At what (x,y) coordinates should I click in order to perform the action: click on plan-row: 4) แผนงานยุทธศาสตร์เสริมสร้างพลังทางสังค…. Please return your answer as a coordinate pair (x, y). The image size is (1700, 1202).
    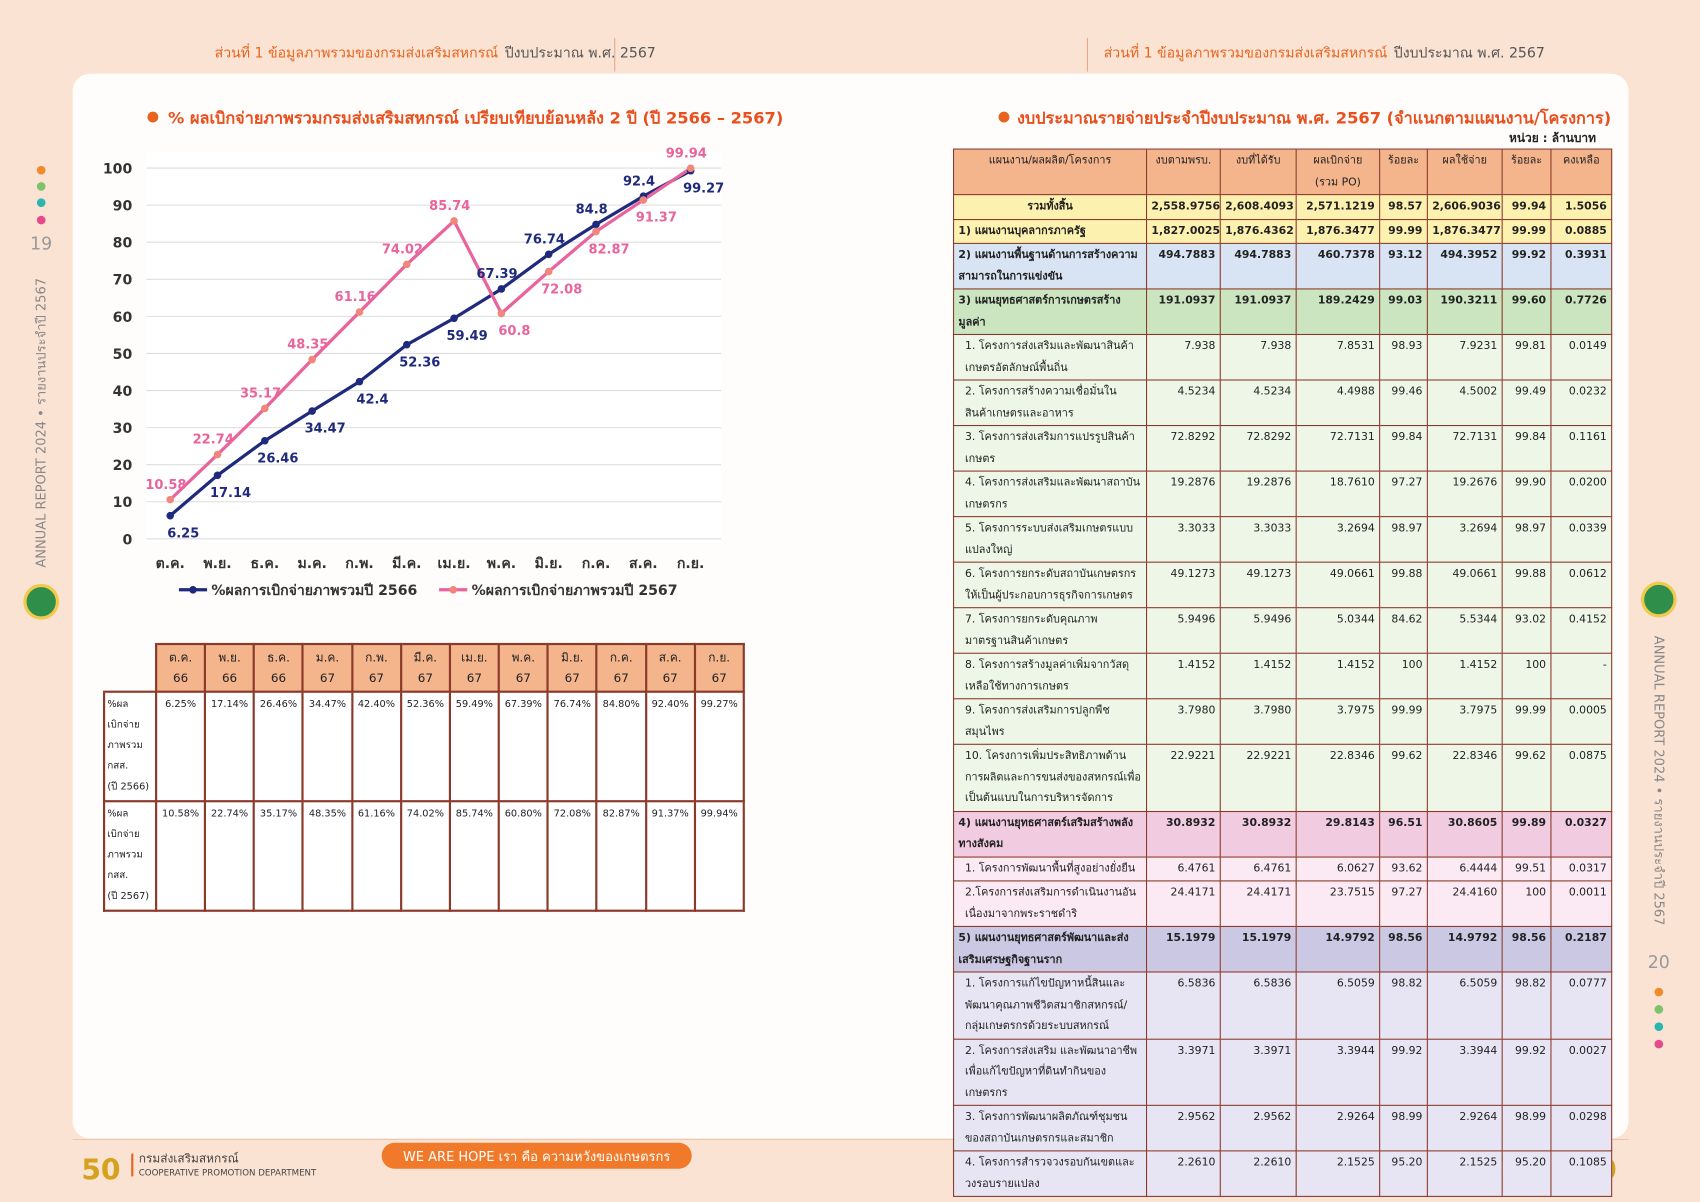
    Looking at the image, I should click on (1283, 834).